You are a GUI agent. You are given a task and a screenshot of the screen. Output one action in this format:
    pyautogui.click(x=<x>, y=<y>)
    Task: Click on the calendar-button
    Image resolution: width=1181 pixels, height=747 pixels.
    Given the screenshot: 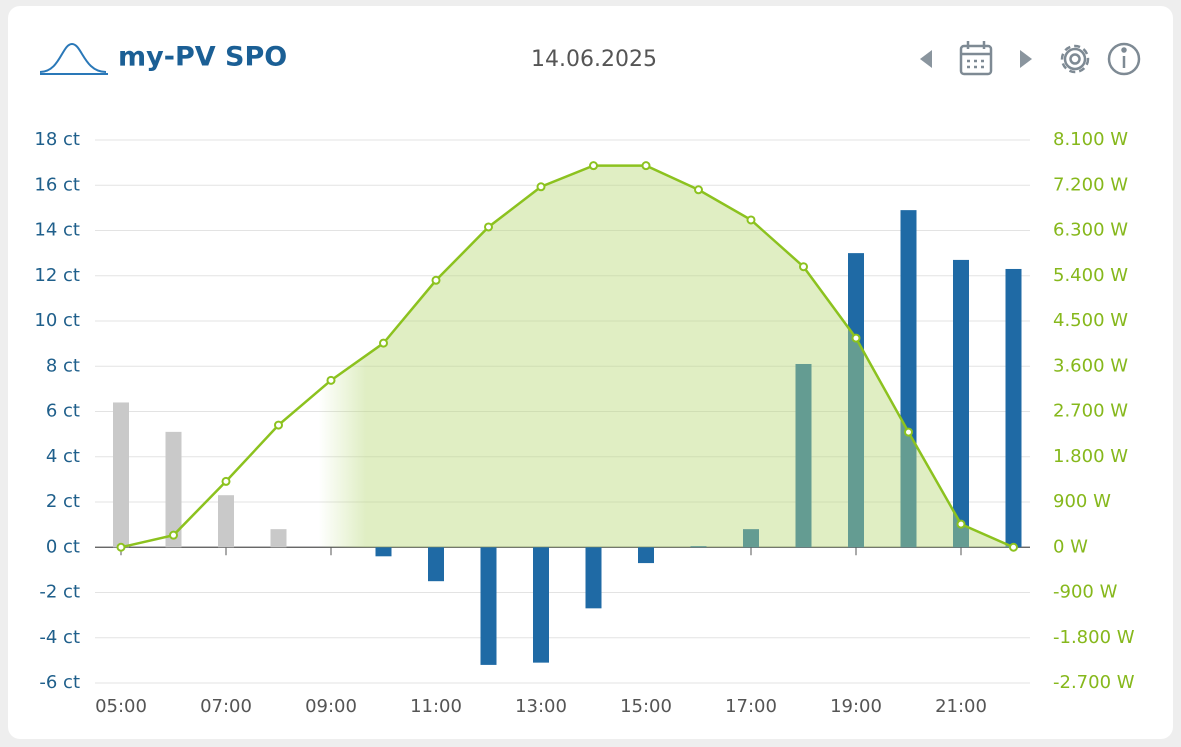 What is the action you would take?
    pyautogui.click(x=976, y=58)
    